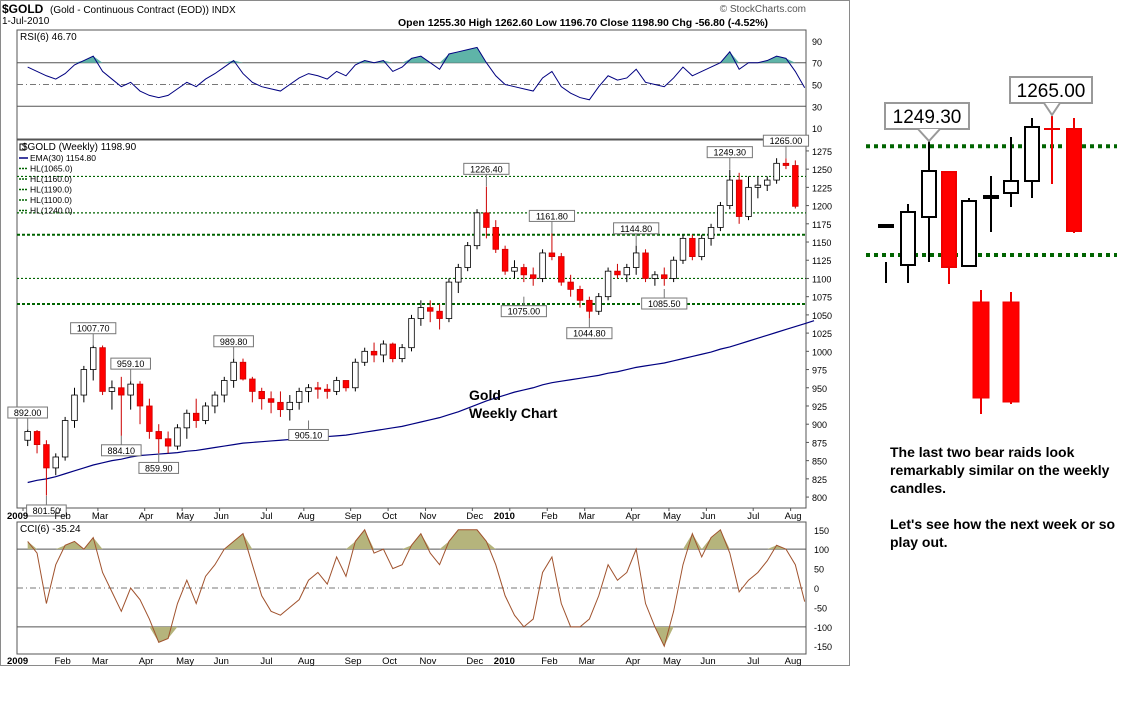  I want to click on cci-label: CCI(6) -35.24, so click(50, 529).